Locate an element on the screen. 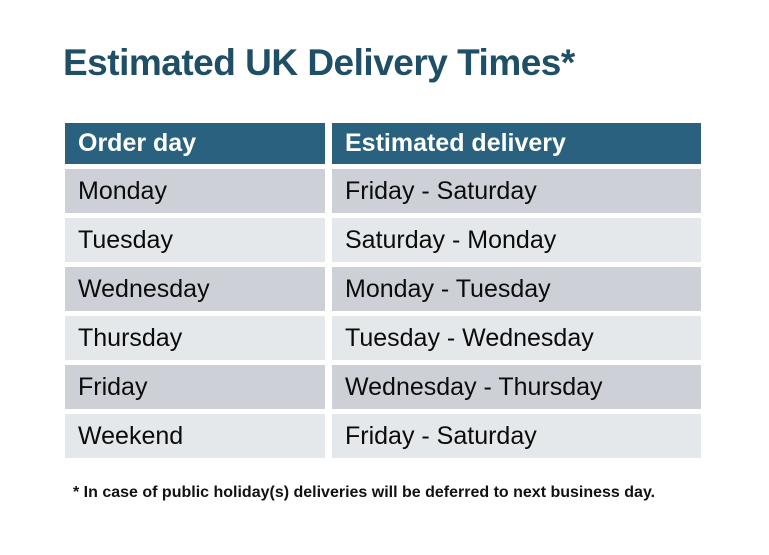 Image resolution: width=769 pixels, height=555 pixels. order-day-cell: Friday is located at coordinates (195, 387).